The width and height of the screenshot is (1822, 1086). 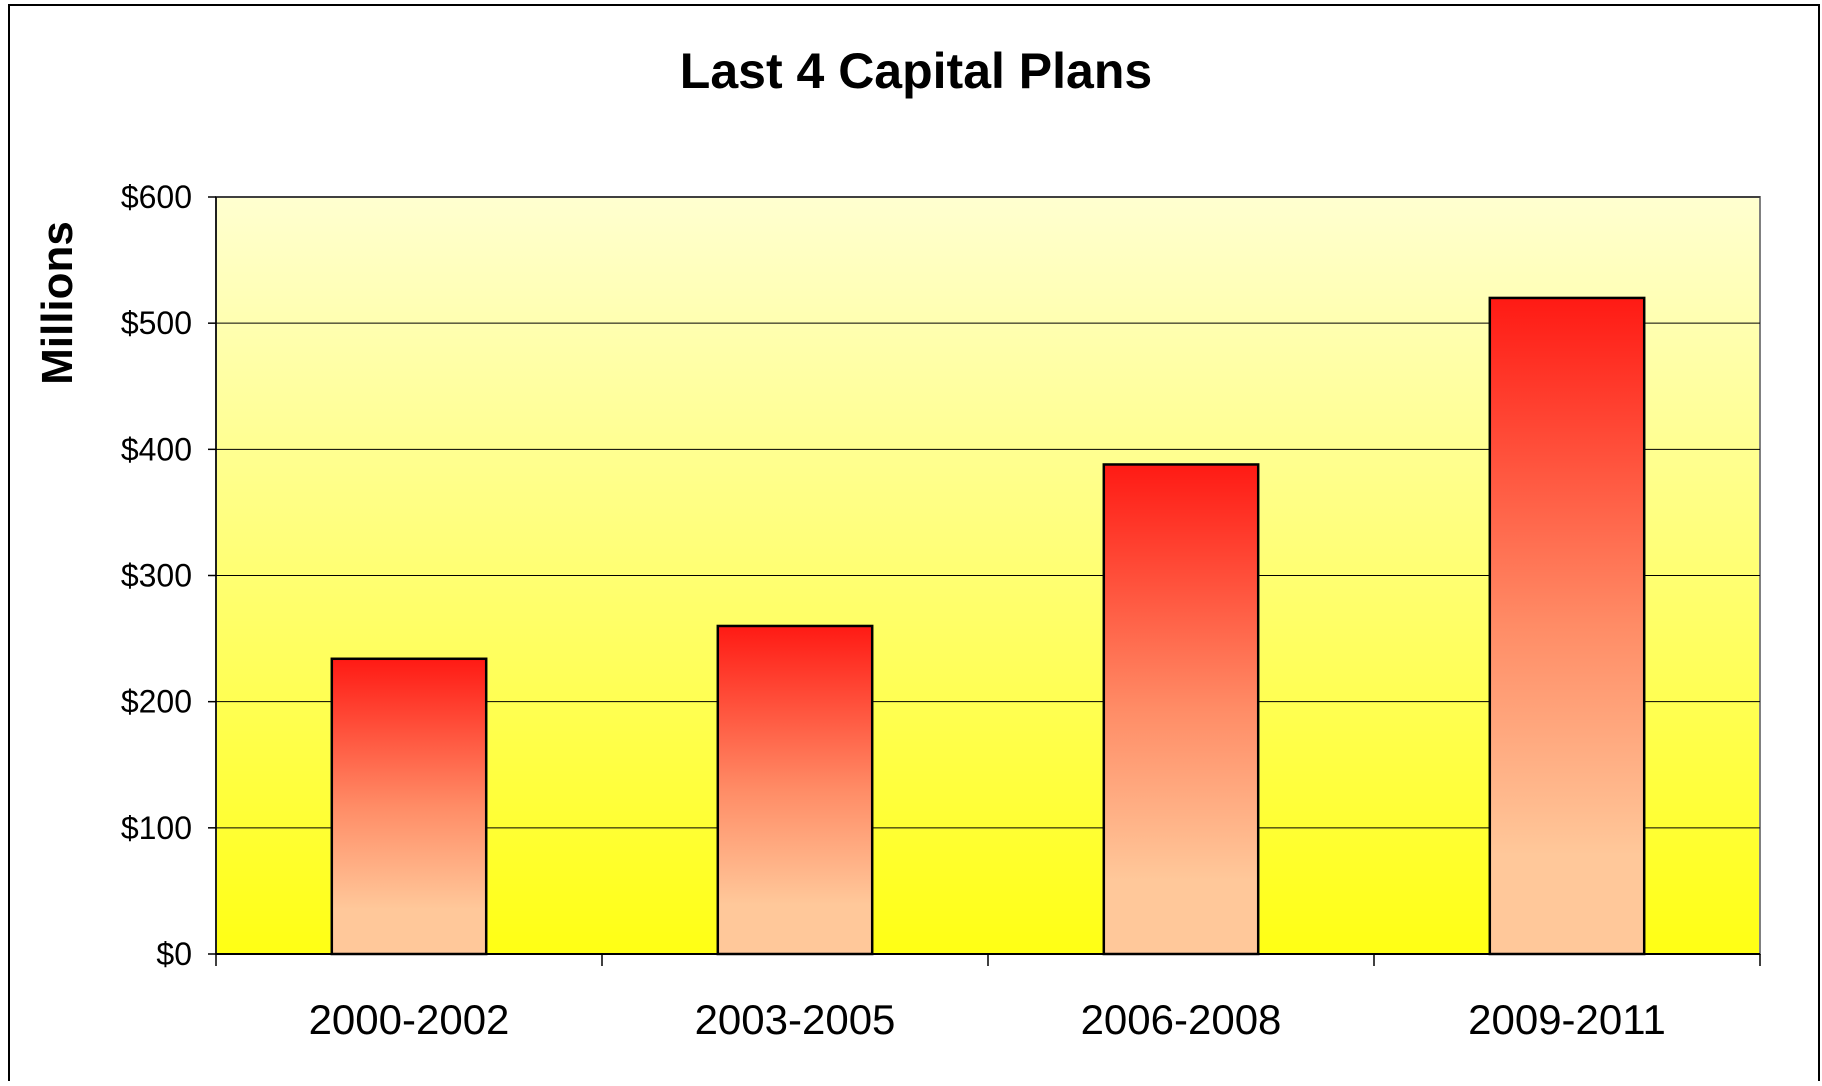 I want to click on y-tick-label: $300, so click(x=156, y=576).